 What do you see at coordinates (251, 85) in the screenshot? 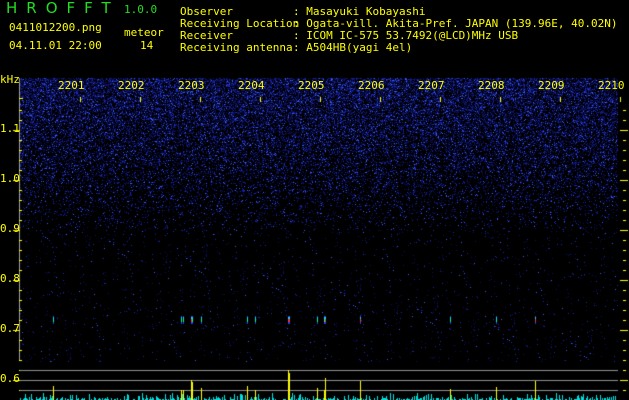
I see `x-tick-label: 2204` at bounding box center [251, 85].